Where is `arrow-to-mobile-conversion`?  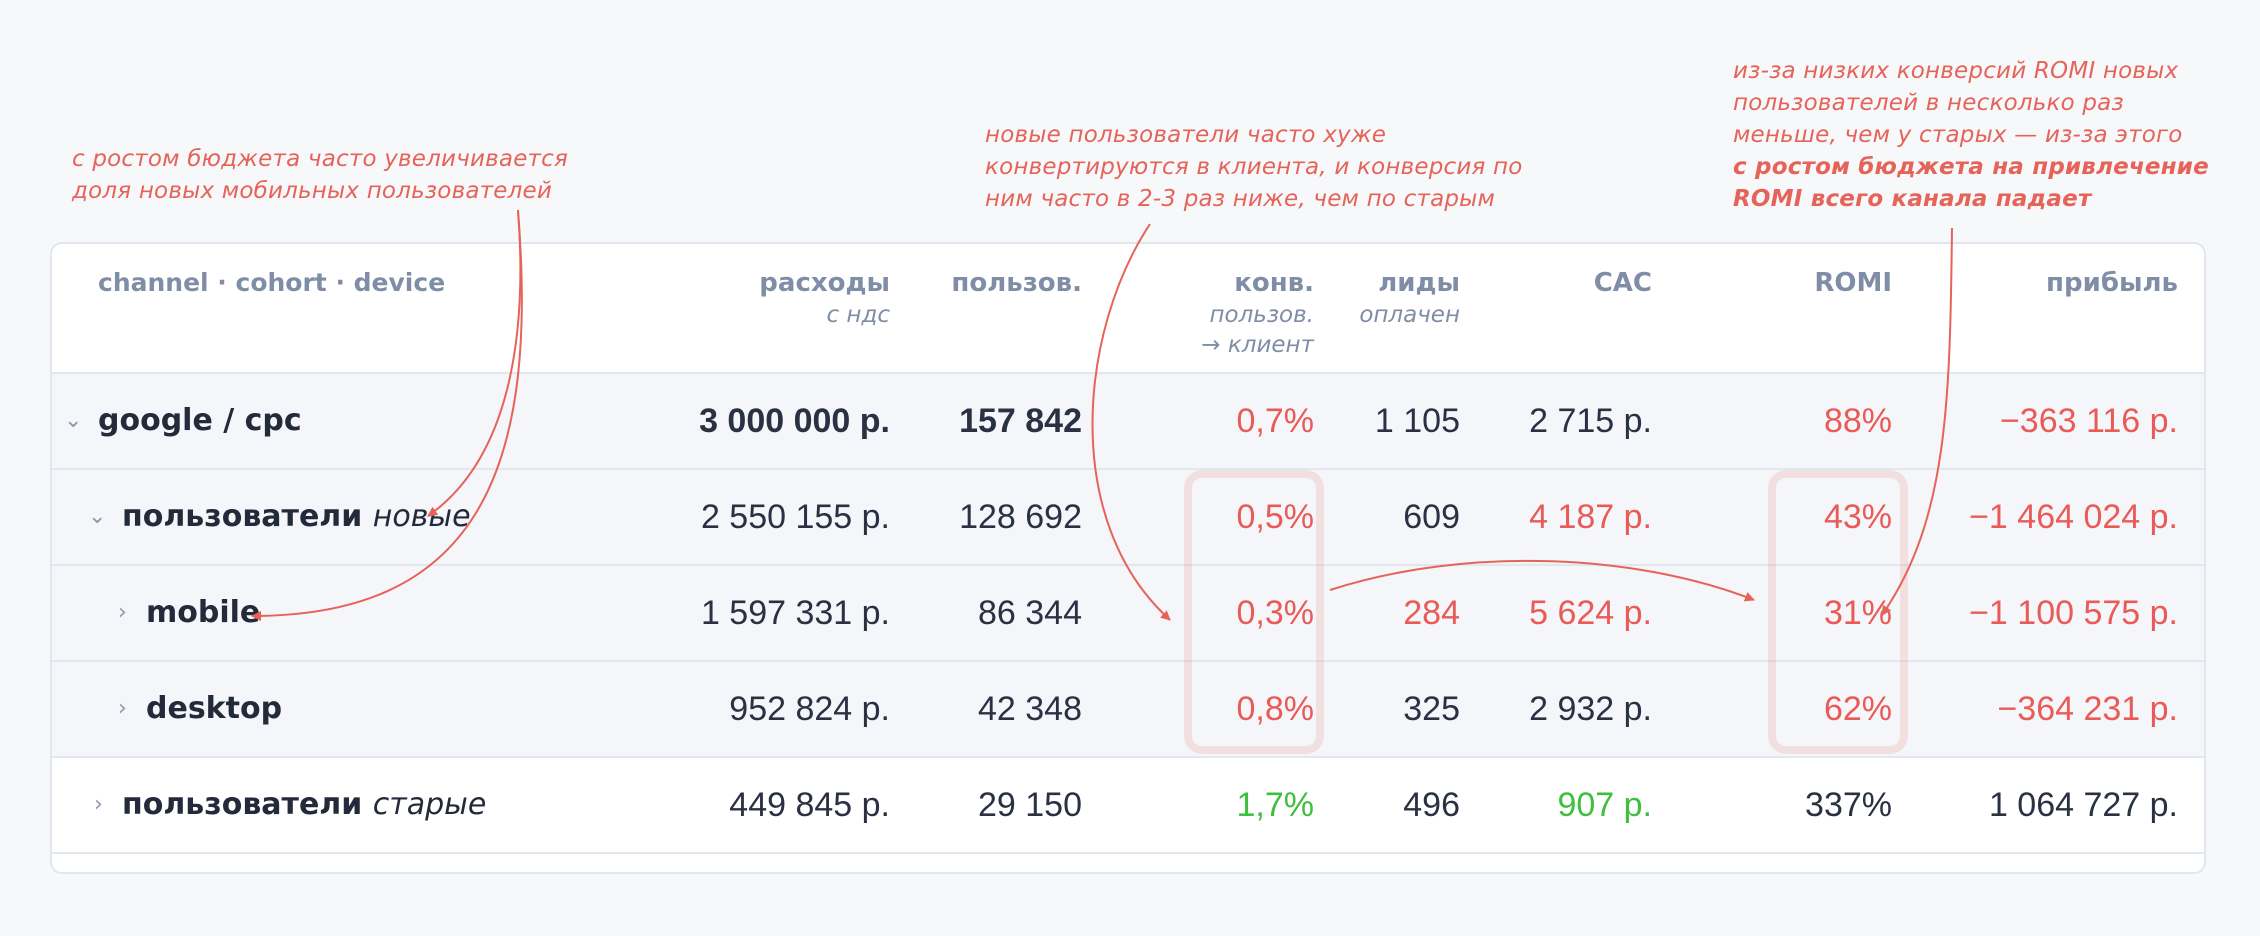 arrow-to-mobile-conversion is located at coordinates (1131, 422).